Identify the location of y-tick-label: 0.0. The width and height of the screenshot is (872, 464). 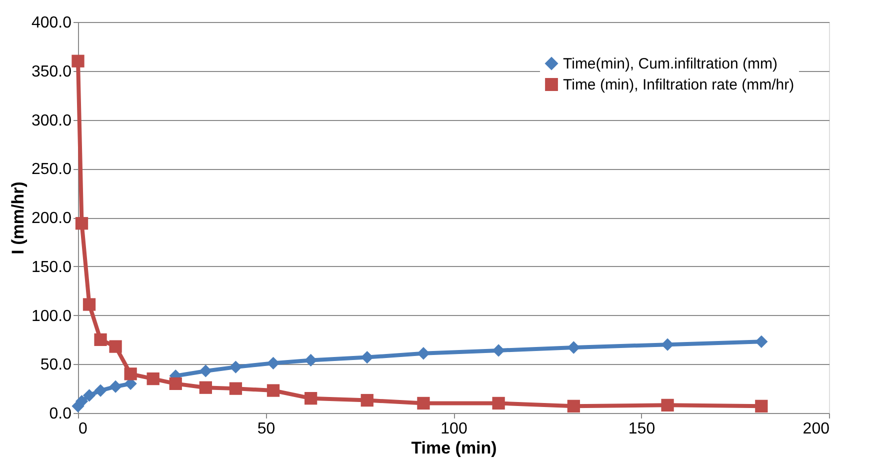
(60, 414).